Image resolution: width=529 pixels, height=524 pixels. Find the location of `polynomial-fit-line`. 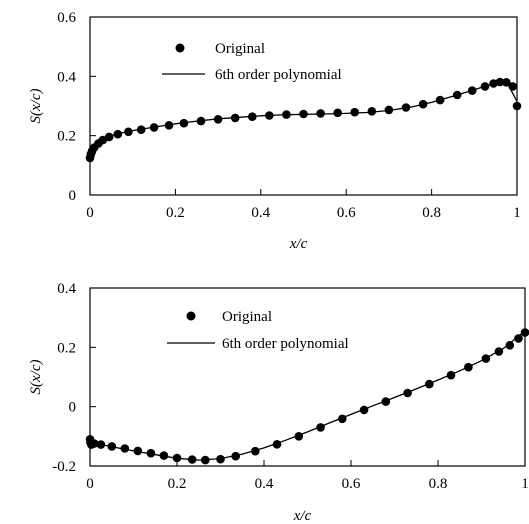

polynomial-fit-line is located at coordinates (303, 120).